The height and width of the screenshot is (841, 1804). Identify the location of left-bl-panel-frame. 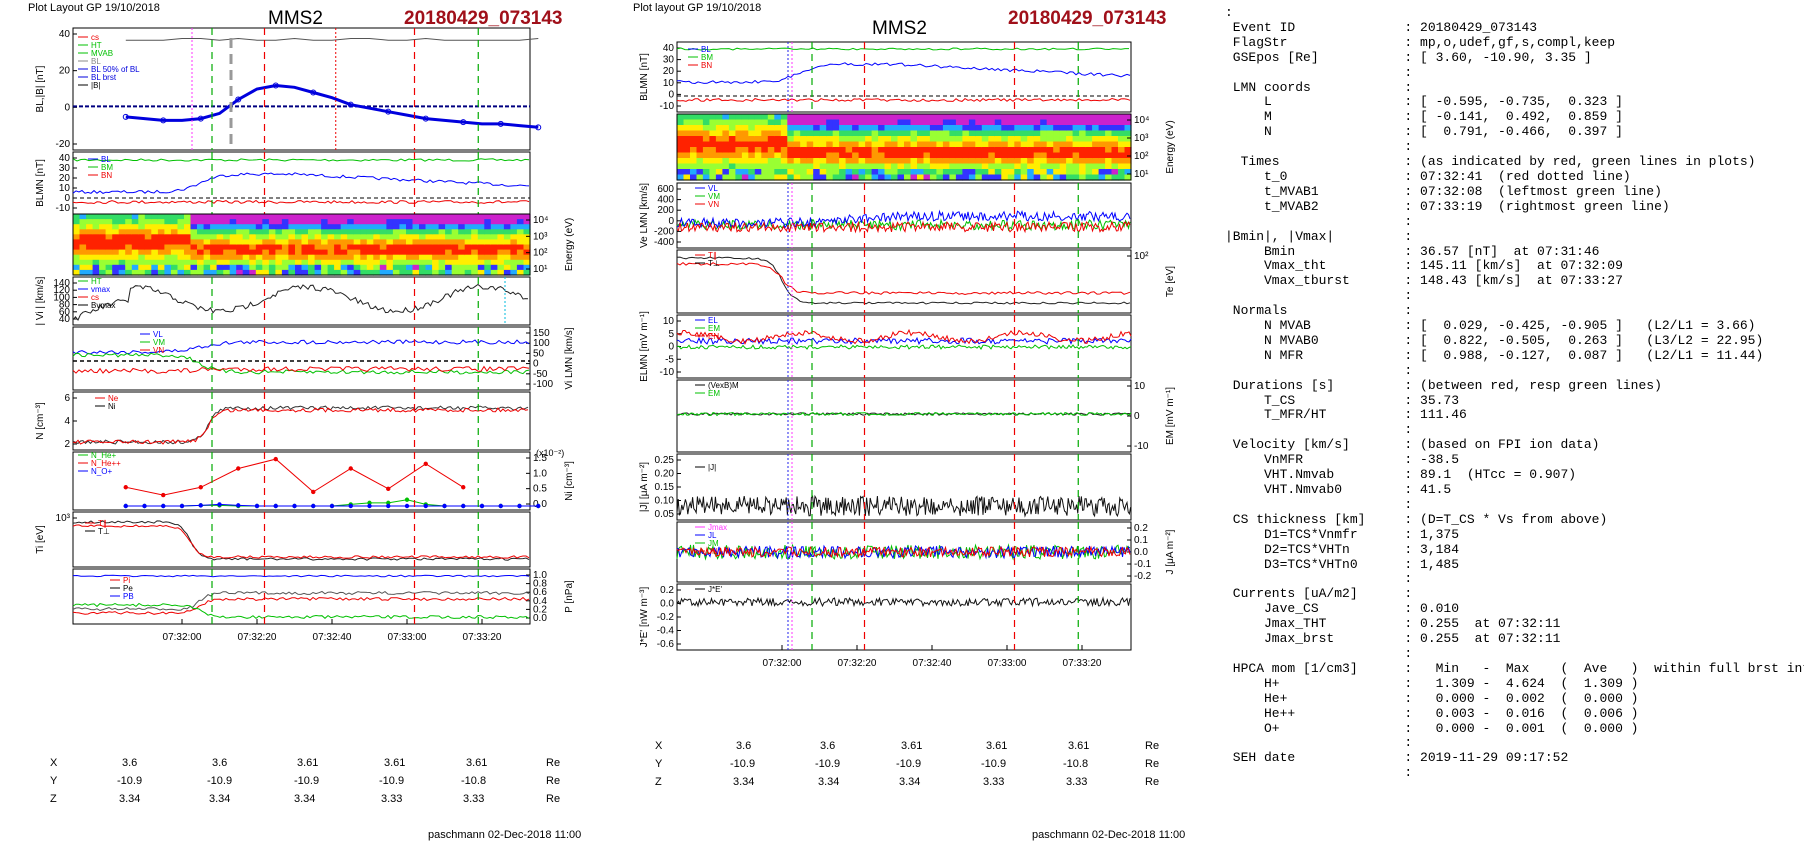
(301, 89).